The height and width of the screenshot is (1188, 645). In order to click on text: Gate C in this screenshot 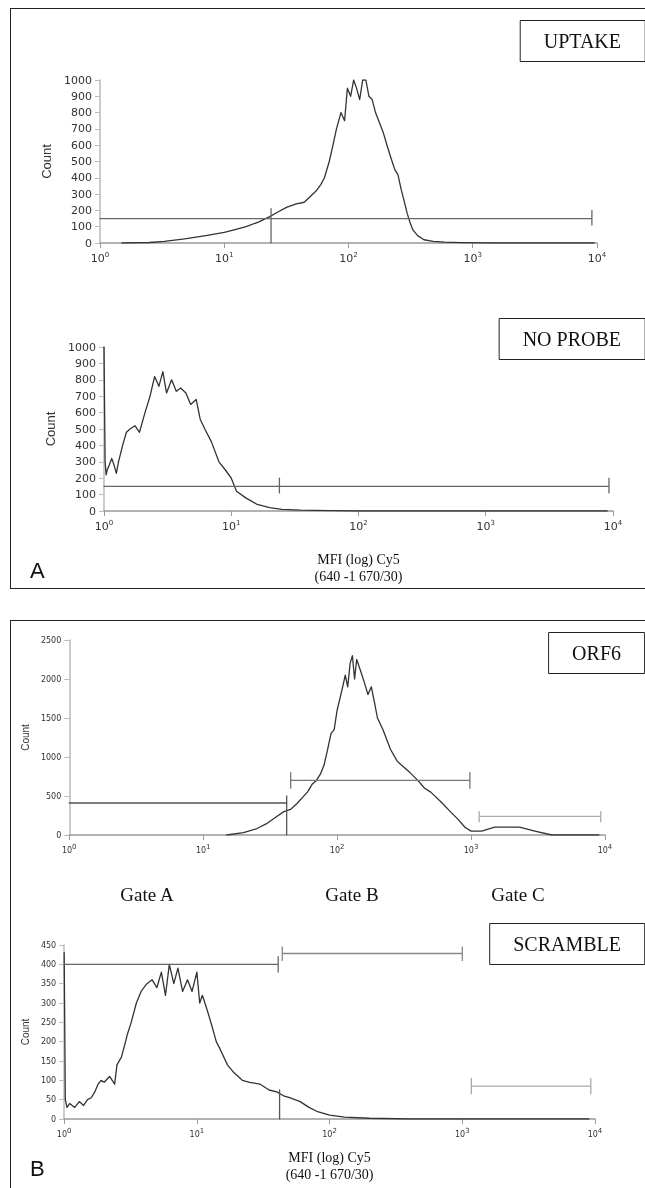, I will do `click(518, 895)`.